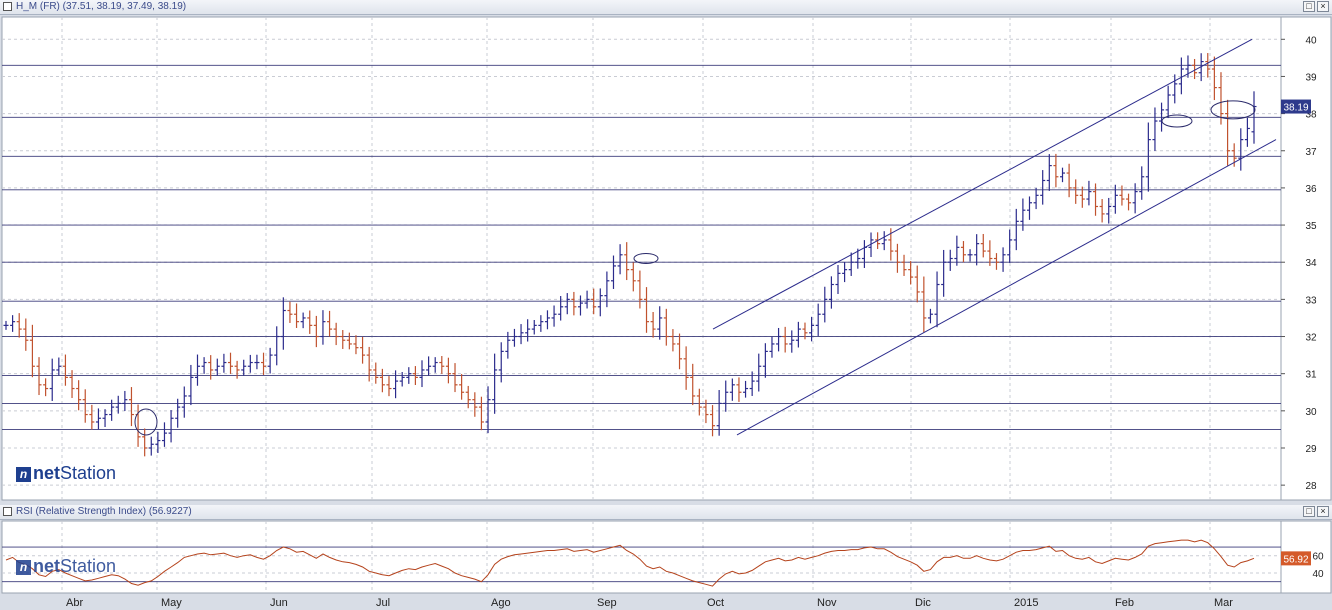  I want to click on netstation-logo: n netStation, so click(66, 473).